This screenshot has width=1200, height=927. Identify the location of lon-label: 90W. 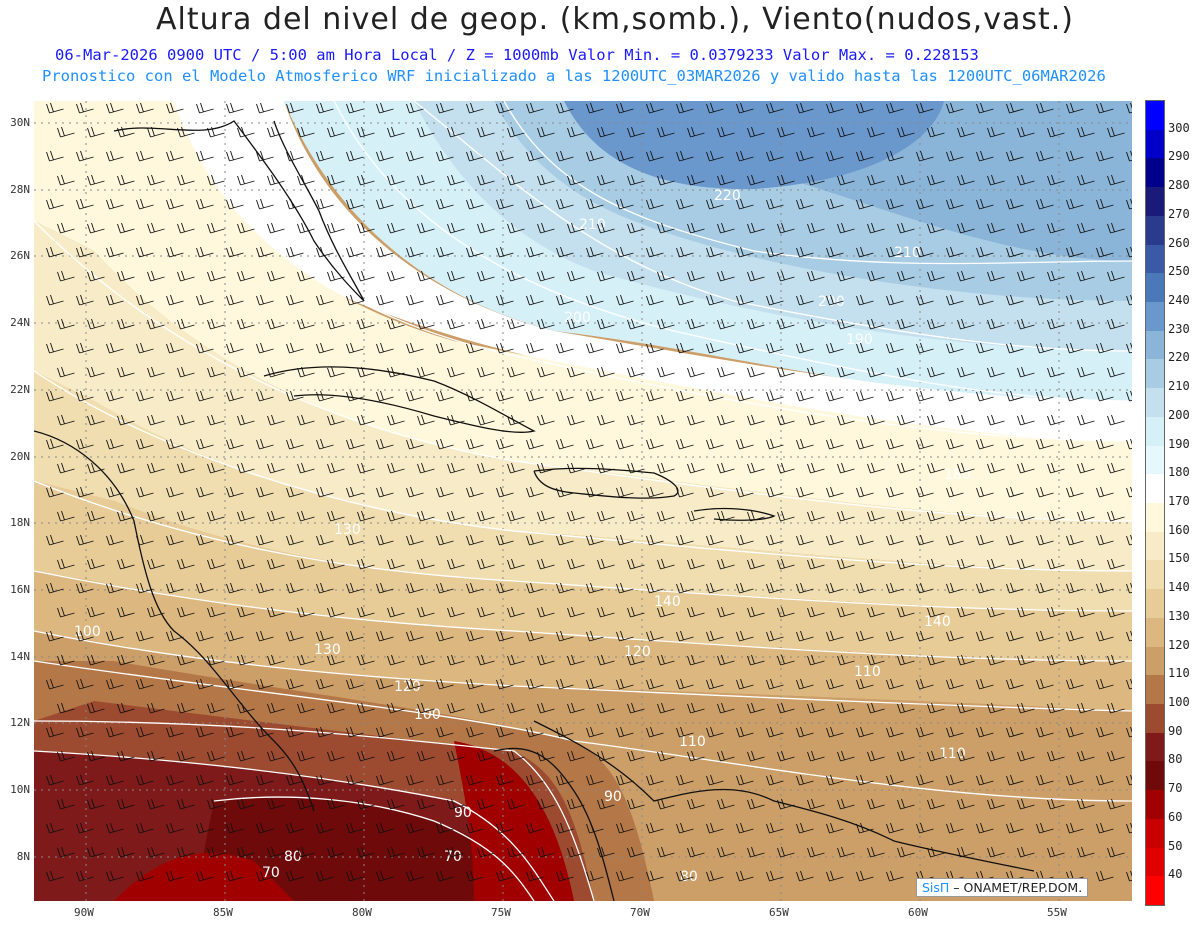
(84, 912).